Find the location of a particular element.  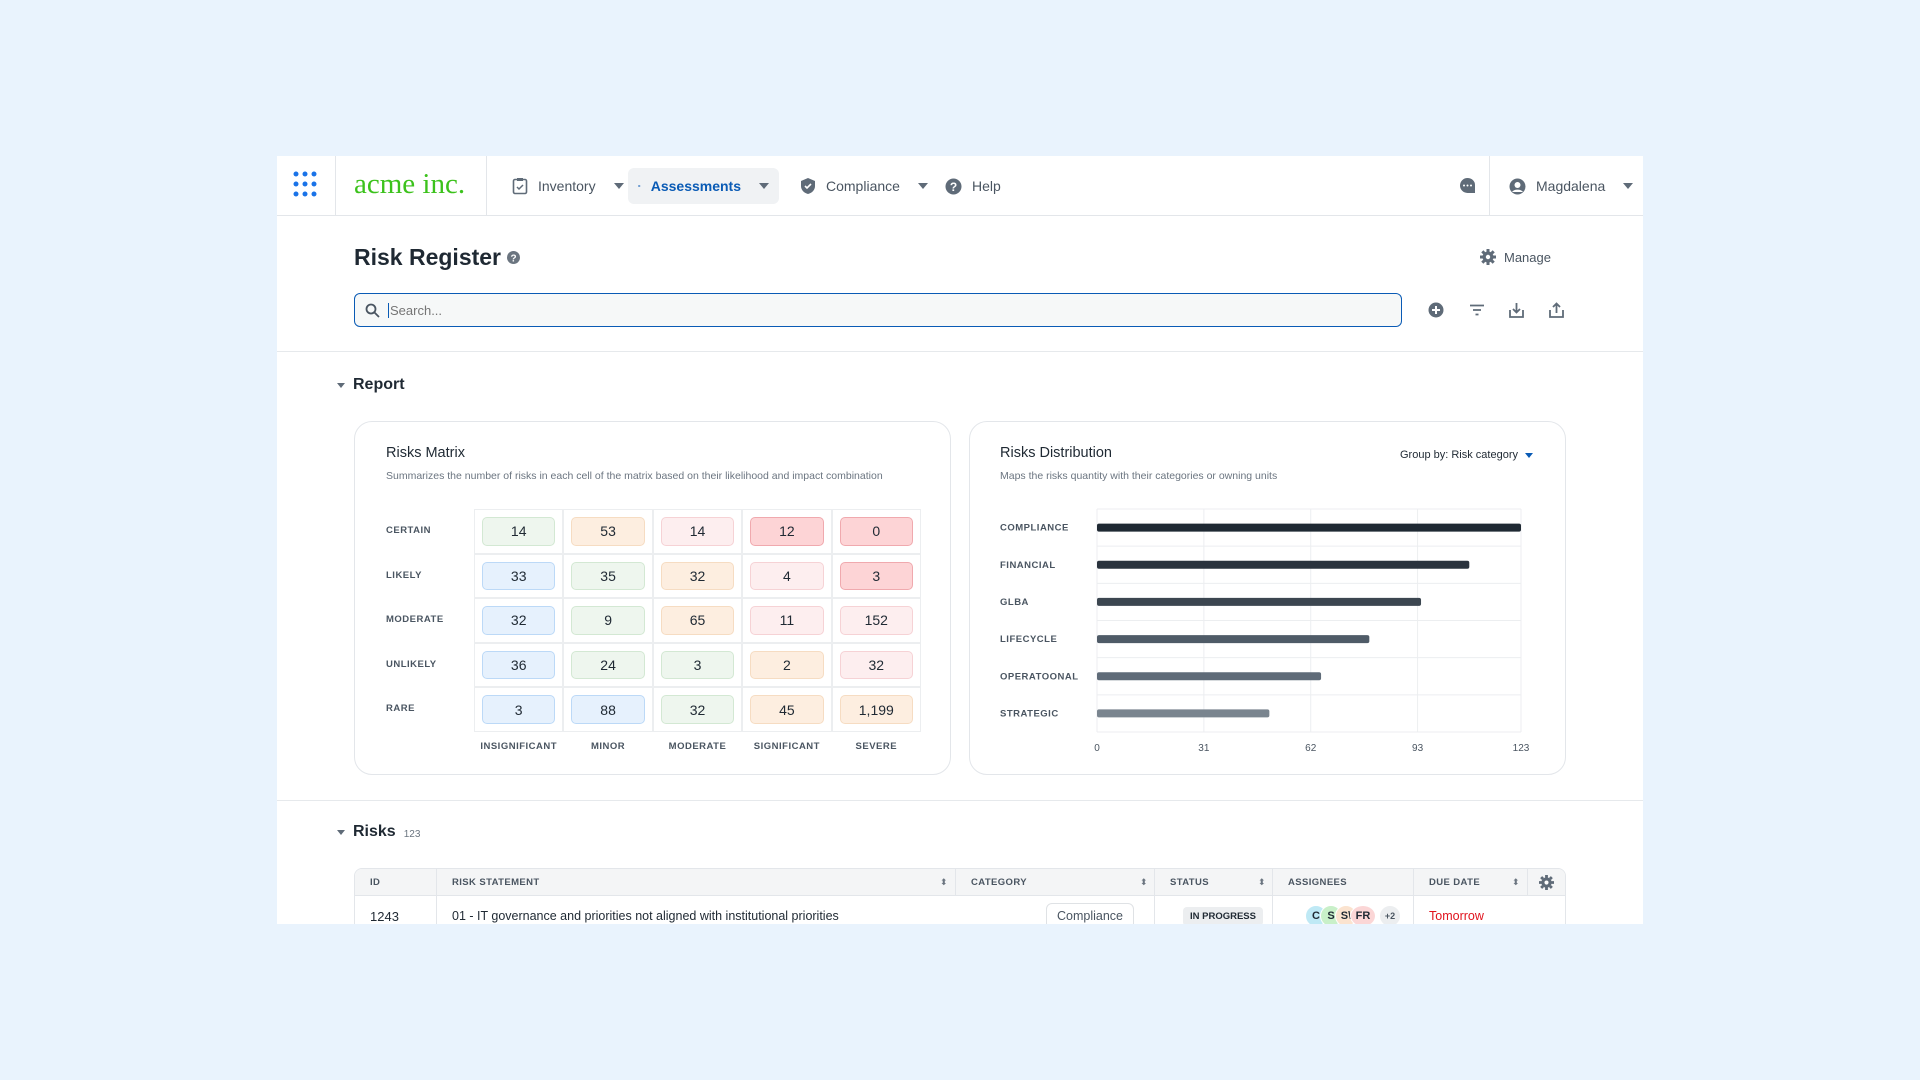

distribution-title: Risks Distribution is located at coordinates (1056, 453).